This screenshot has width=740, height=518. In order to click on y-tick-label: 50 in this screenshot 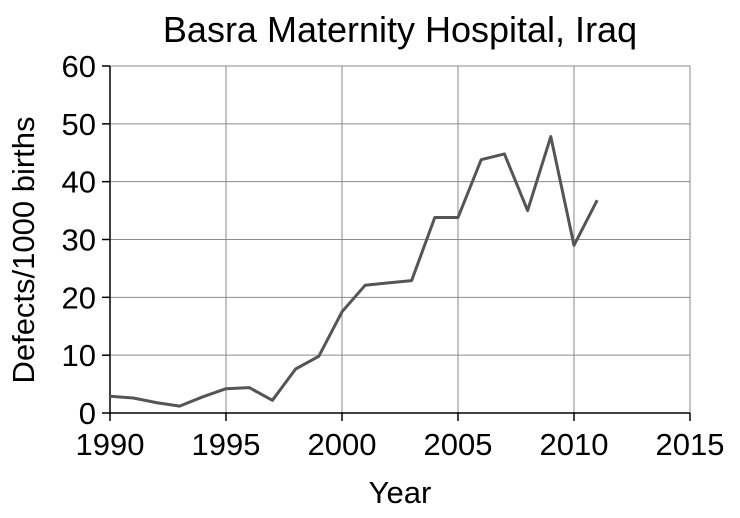, I will do `click(79, 124)`.